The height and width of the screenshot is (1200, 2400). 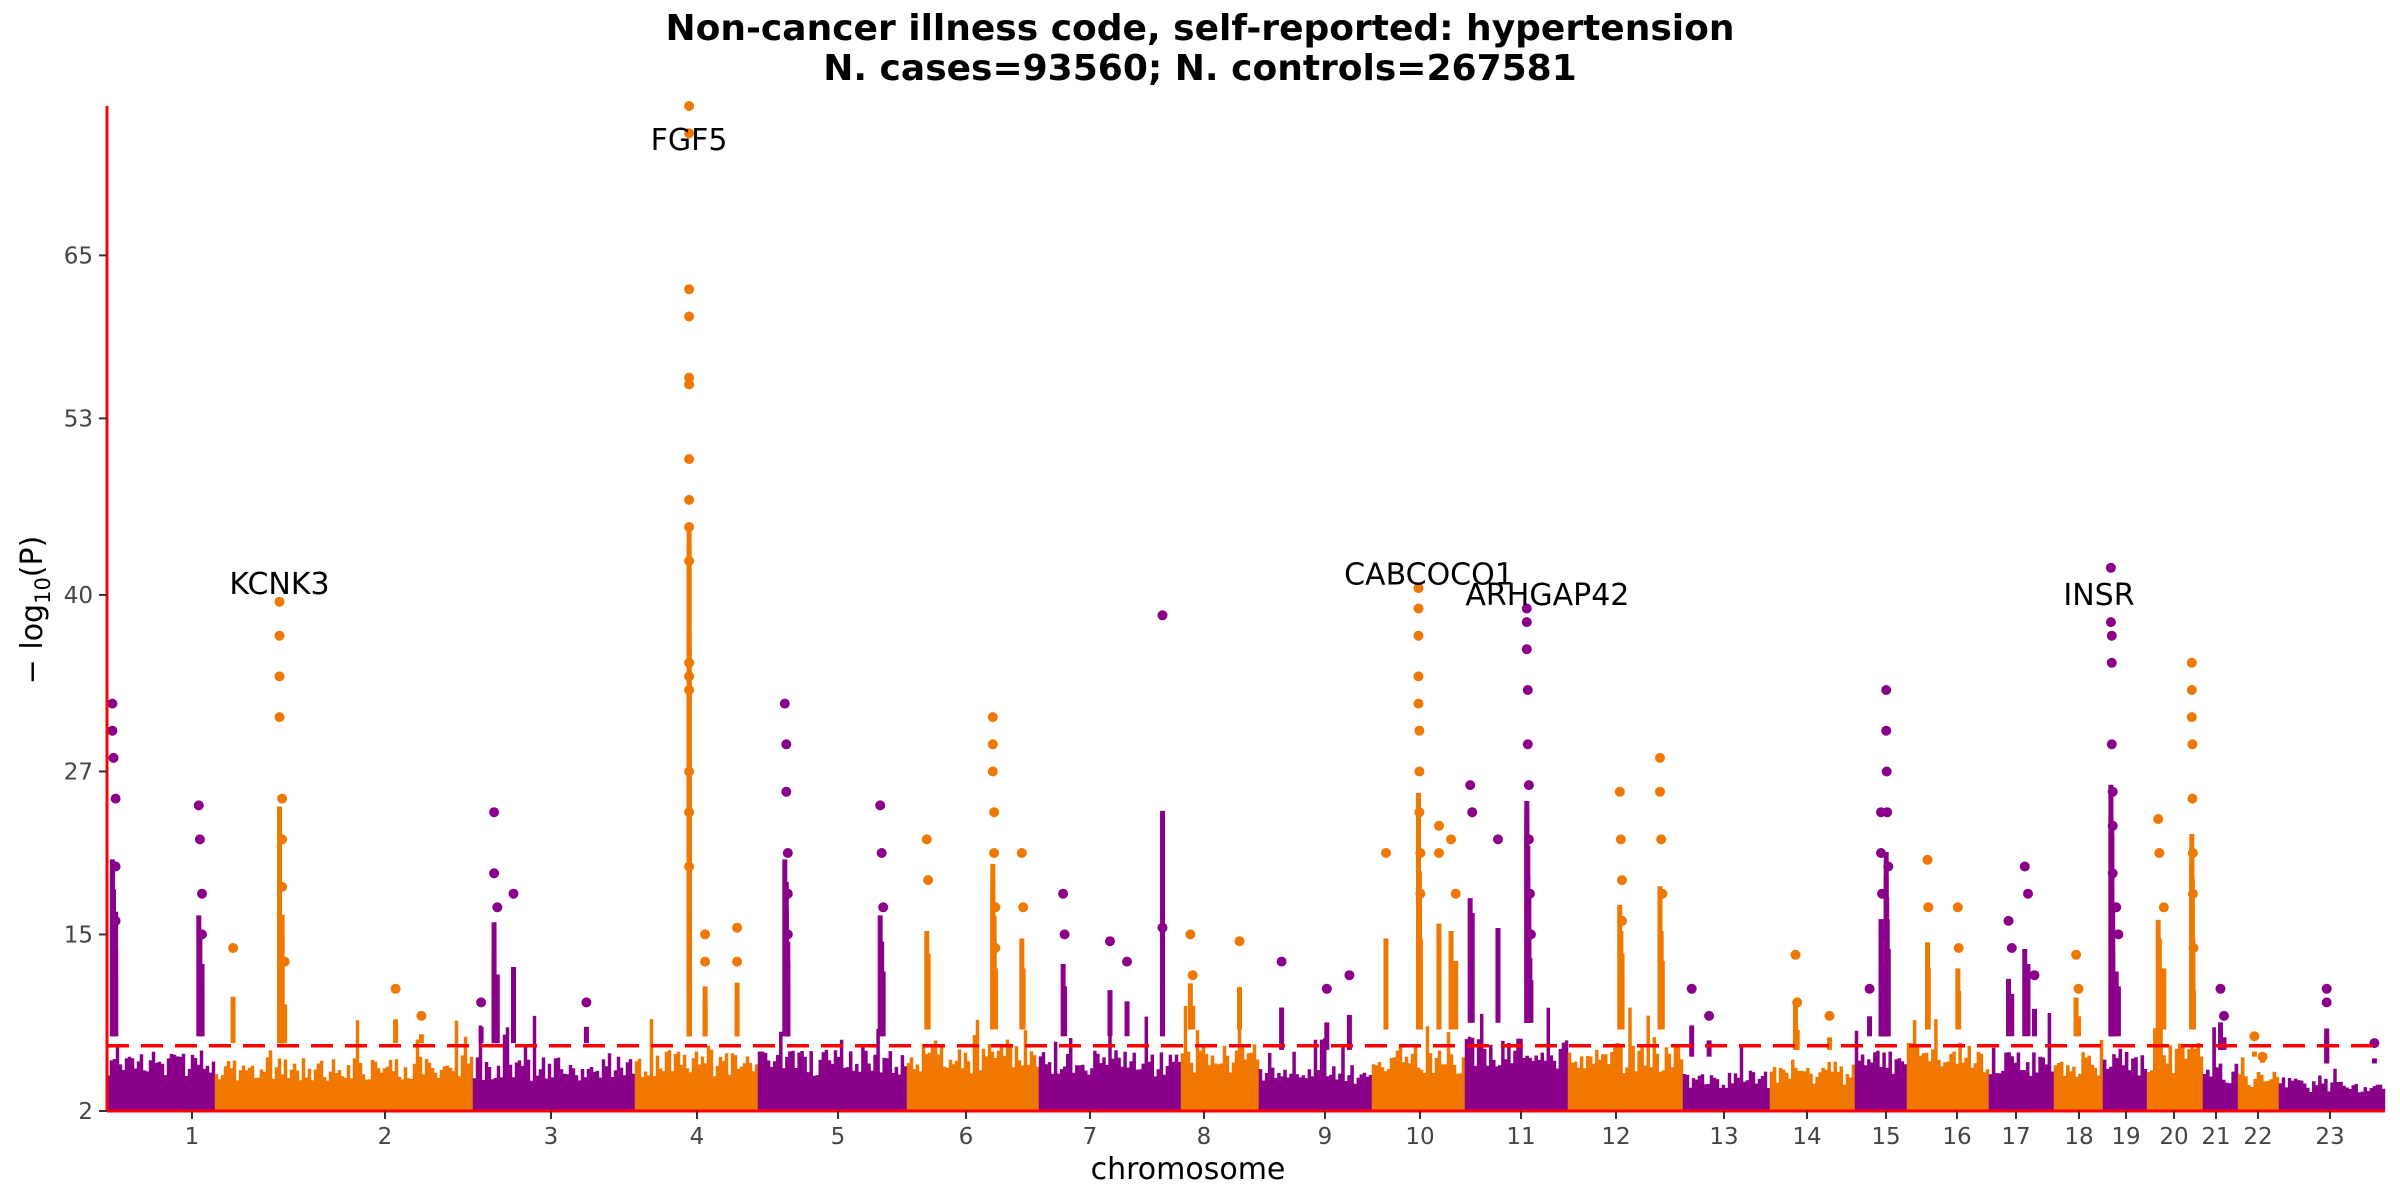 I want to click on x-tick-label: 12, so click(x=1615, y=1137).